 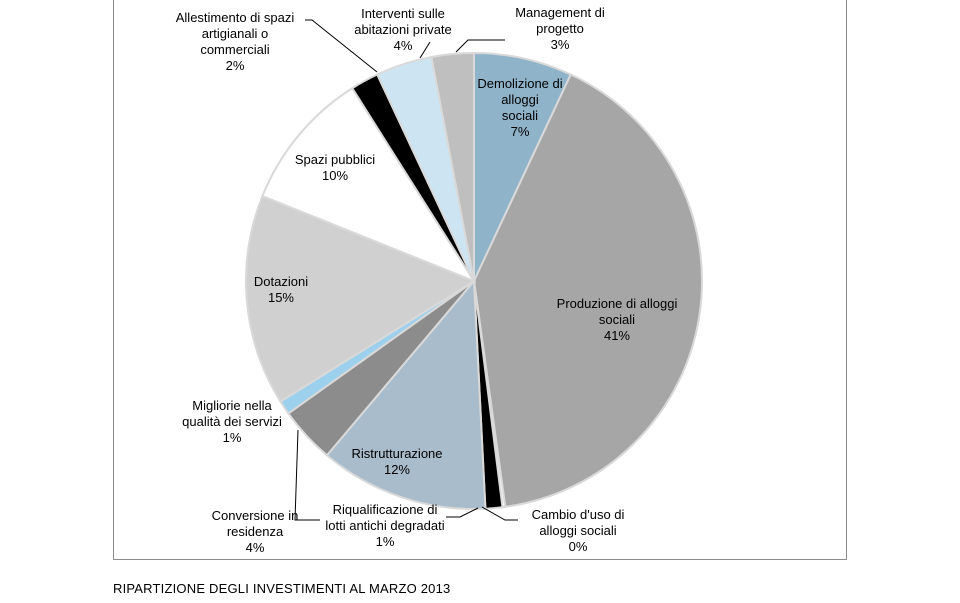 What do you see at coordinates (462, 512) in the screenshot?
I see `leader-line-riqualificazione` at bounding box center [462, 512].